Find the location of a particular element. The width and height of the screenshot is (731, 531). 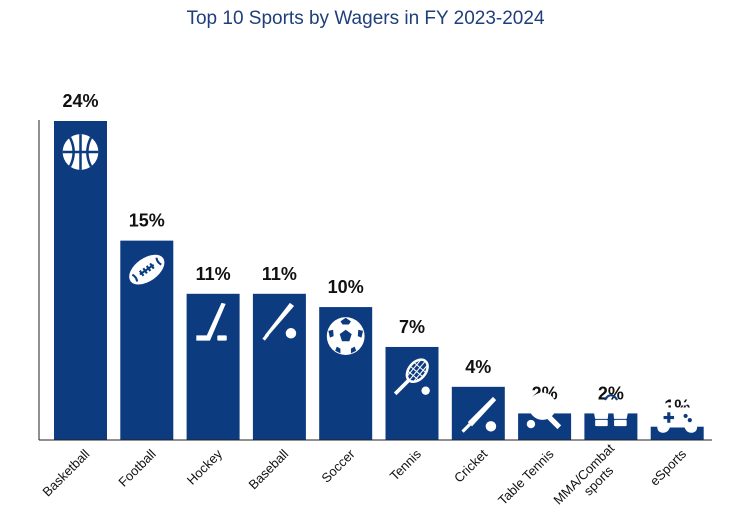

tick-label-line: Hockey is located at coordinates (205, 467).